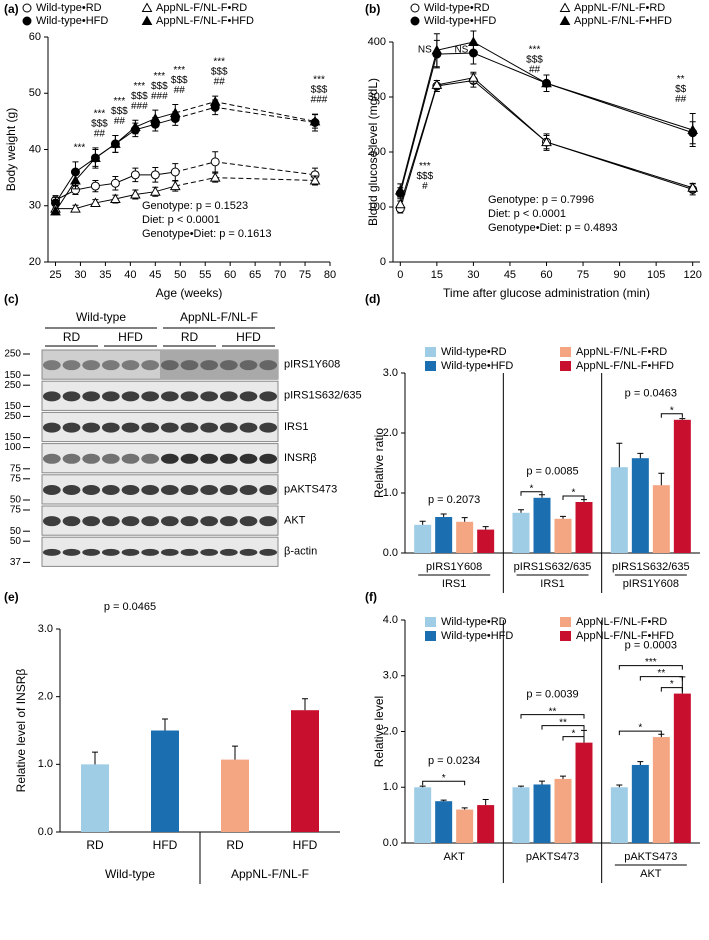  I want to click on legend-label: AppNL-F/NL-F•HFD, so click(205, 21).